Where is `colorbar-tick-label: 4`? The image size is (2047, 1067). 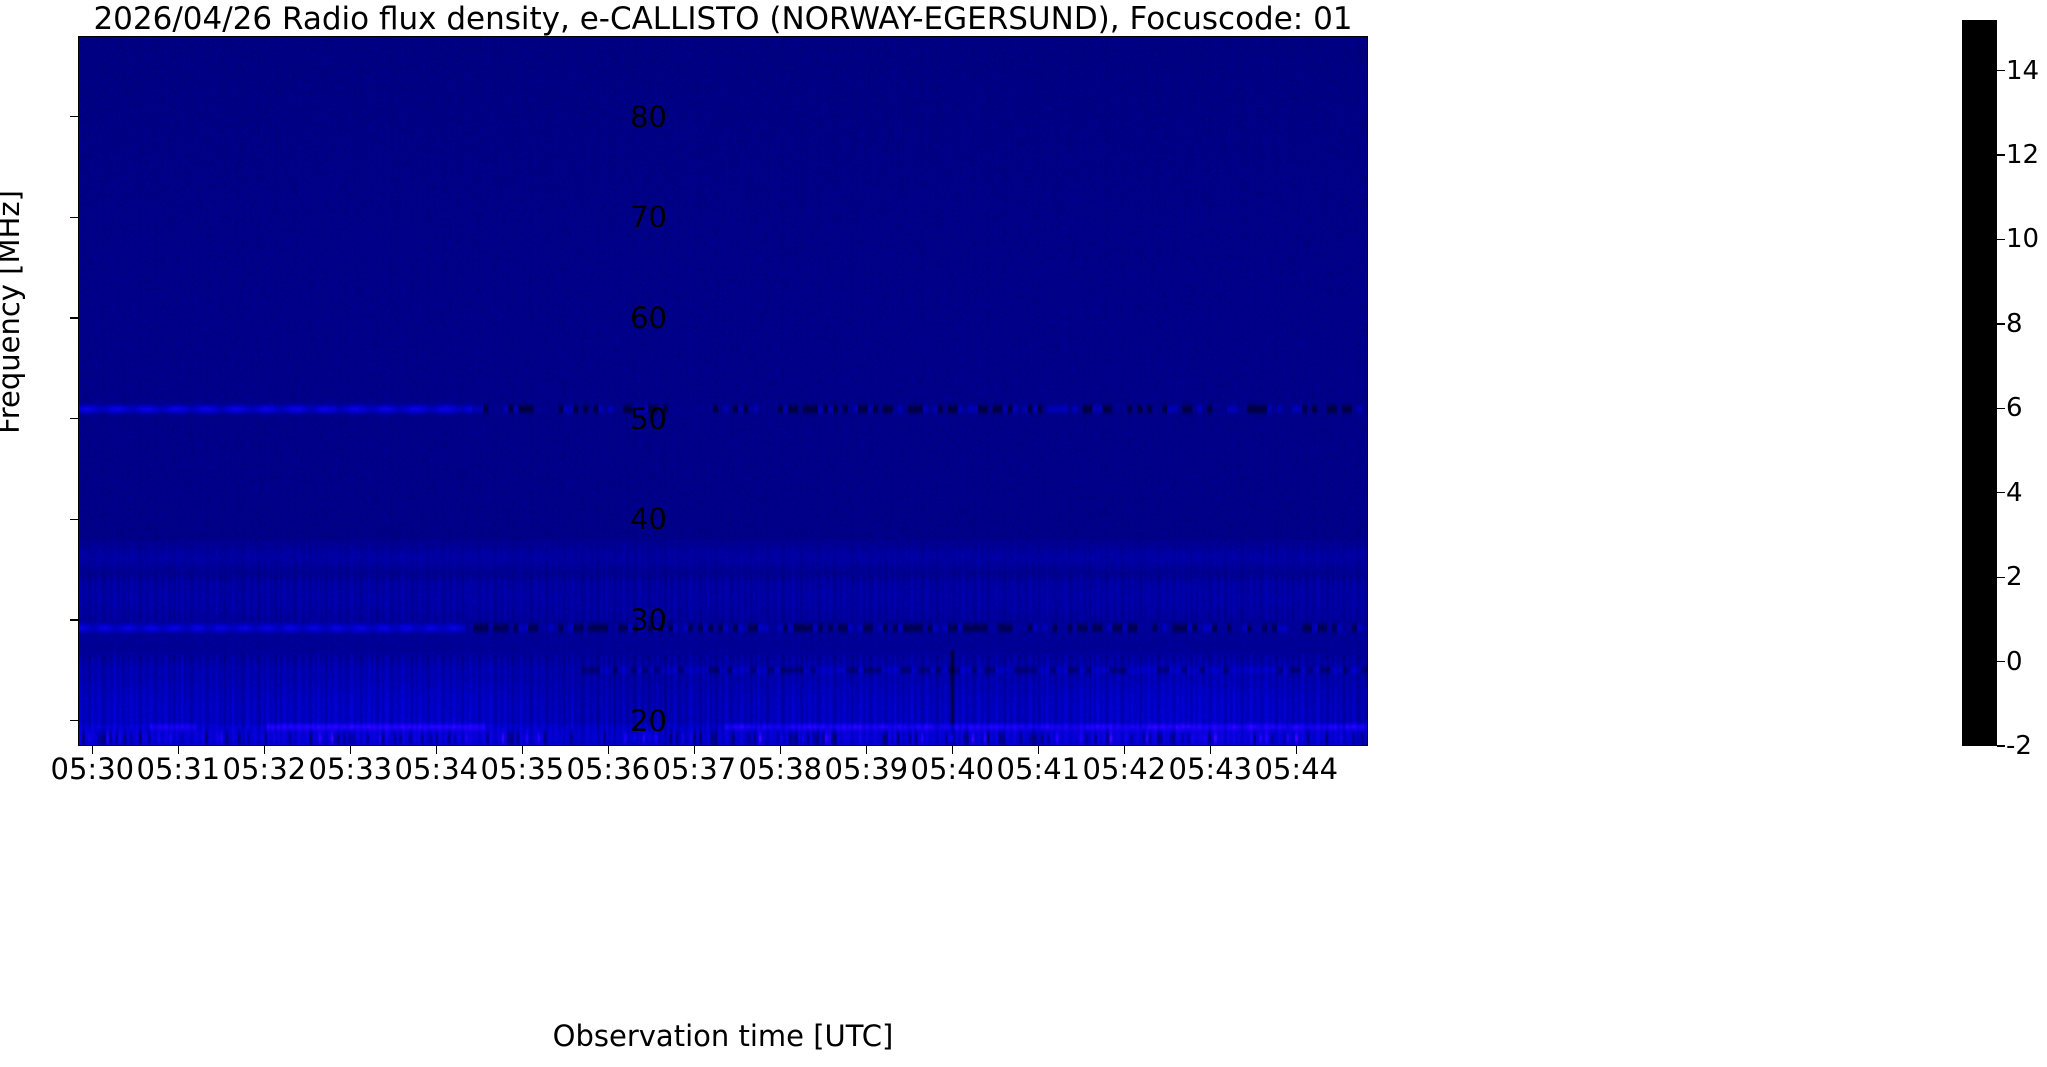 colorbar-tick-label: 4 is located at coordinates (2014, 492).